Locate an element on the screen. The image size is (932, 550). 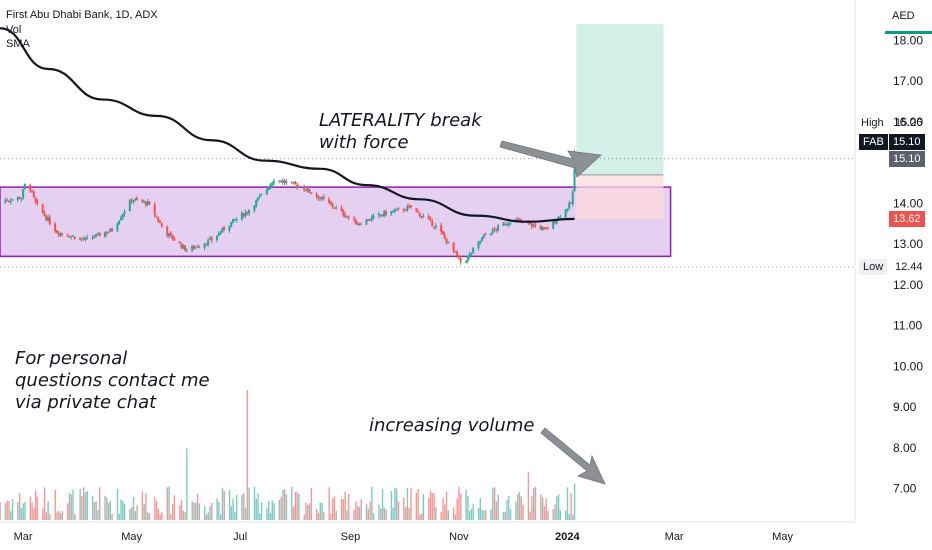
high-label: High is located at coordinates (872, 123).